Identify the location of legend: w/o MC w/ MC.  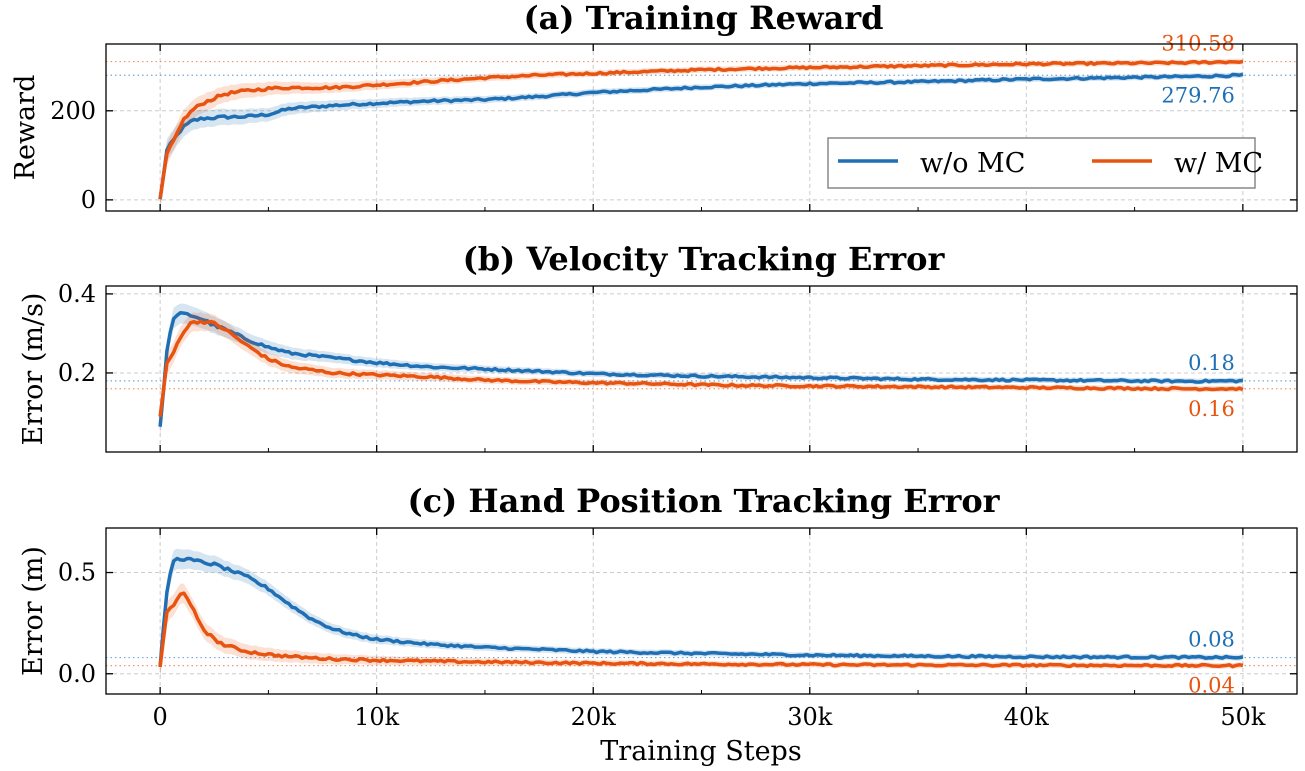
(1045, 163).